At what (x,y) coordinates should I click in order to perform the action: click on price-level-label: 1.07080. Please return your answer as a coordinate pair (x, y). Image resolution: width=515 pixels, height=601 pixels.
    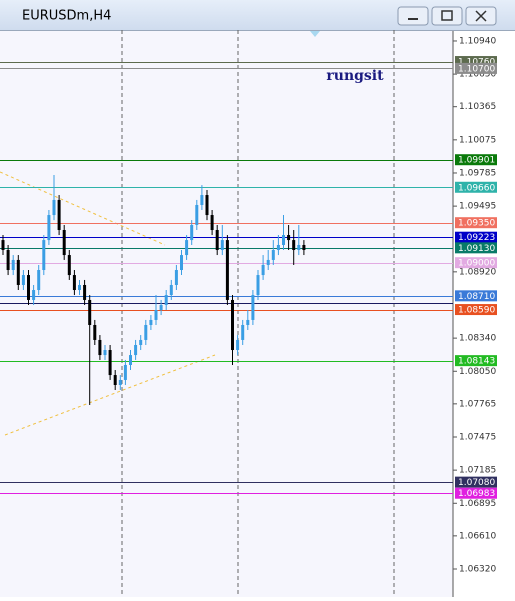
    Looking at the image, I should click on (476, 483).